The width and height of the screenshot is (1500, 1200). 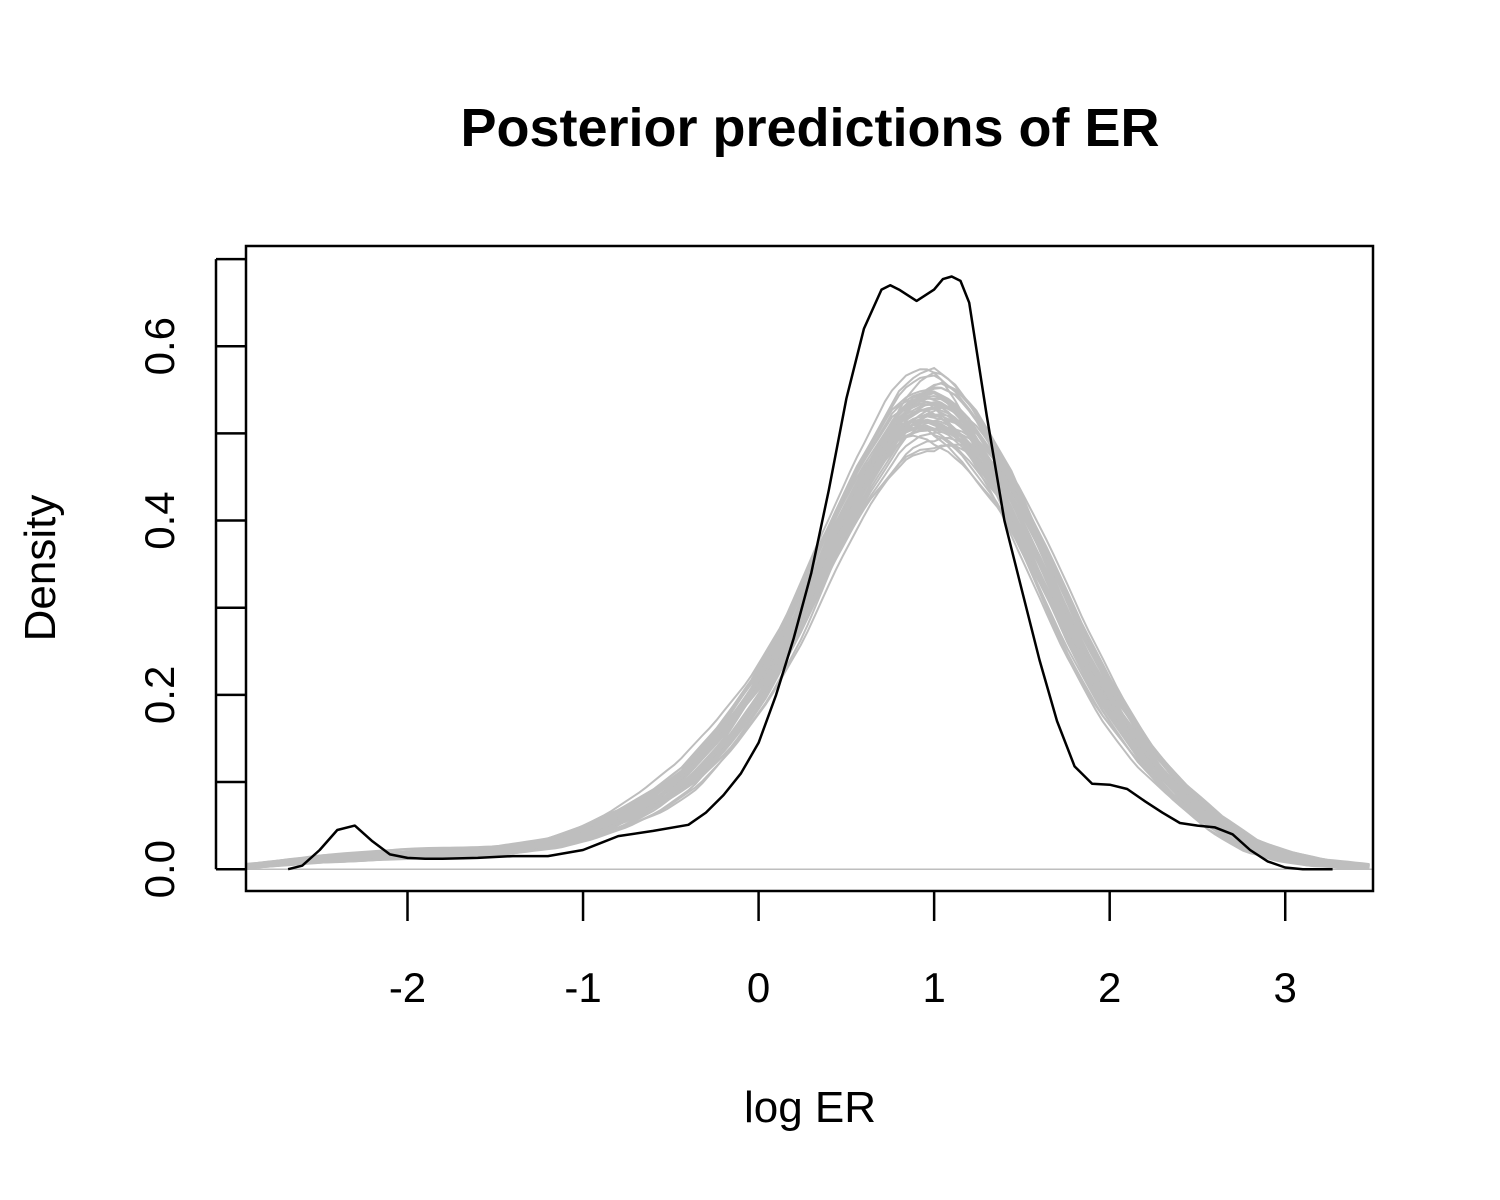 I want to click on y-axis-label: Density, so click(x=40, y=568).